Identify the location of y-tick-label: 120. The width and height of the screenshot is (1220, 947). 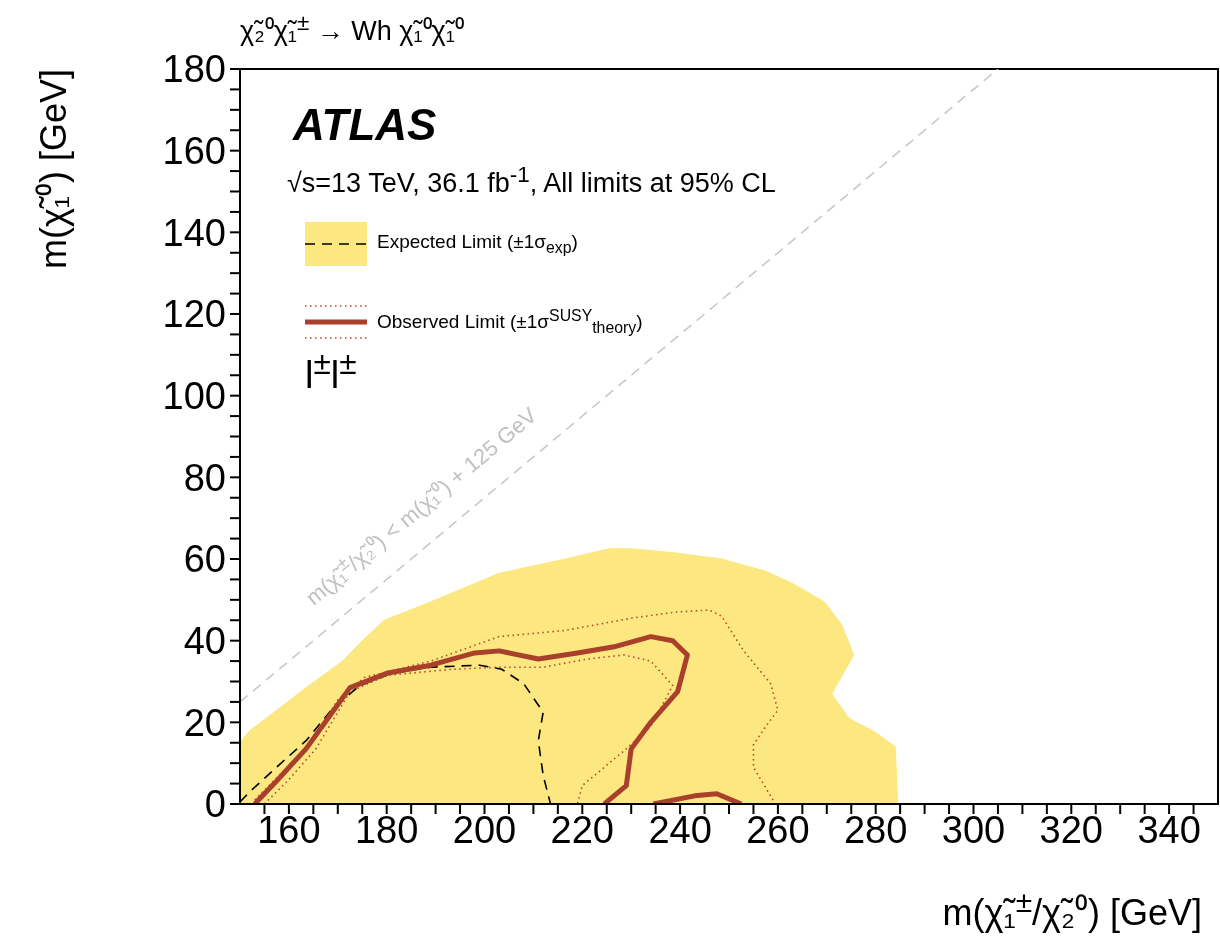
(194, 314).